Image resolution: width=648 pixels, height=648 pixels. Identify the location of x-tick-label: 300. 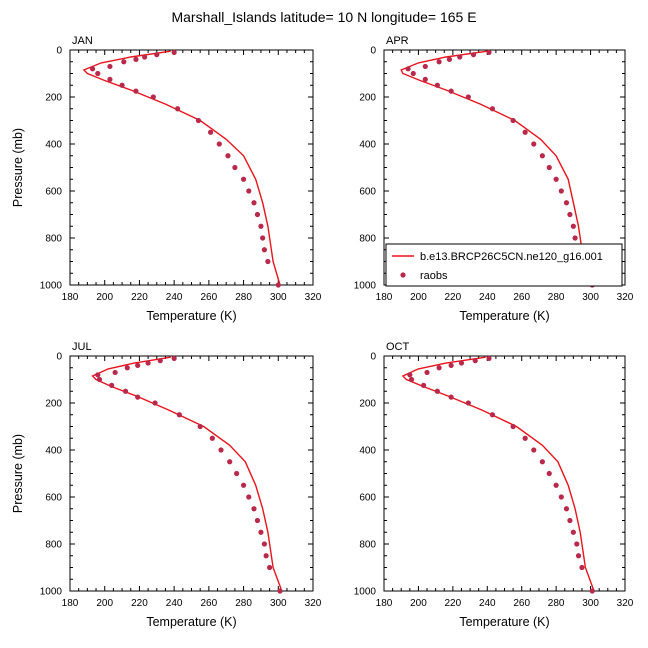
(590, 603).